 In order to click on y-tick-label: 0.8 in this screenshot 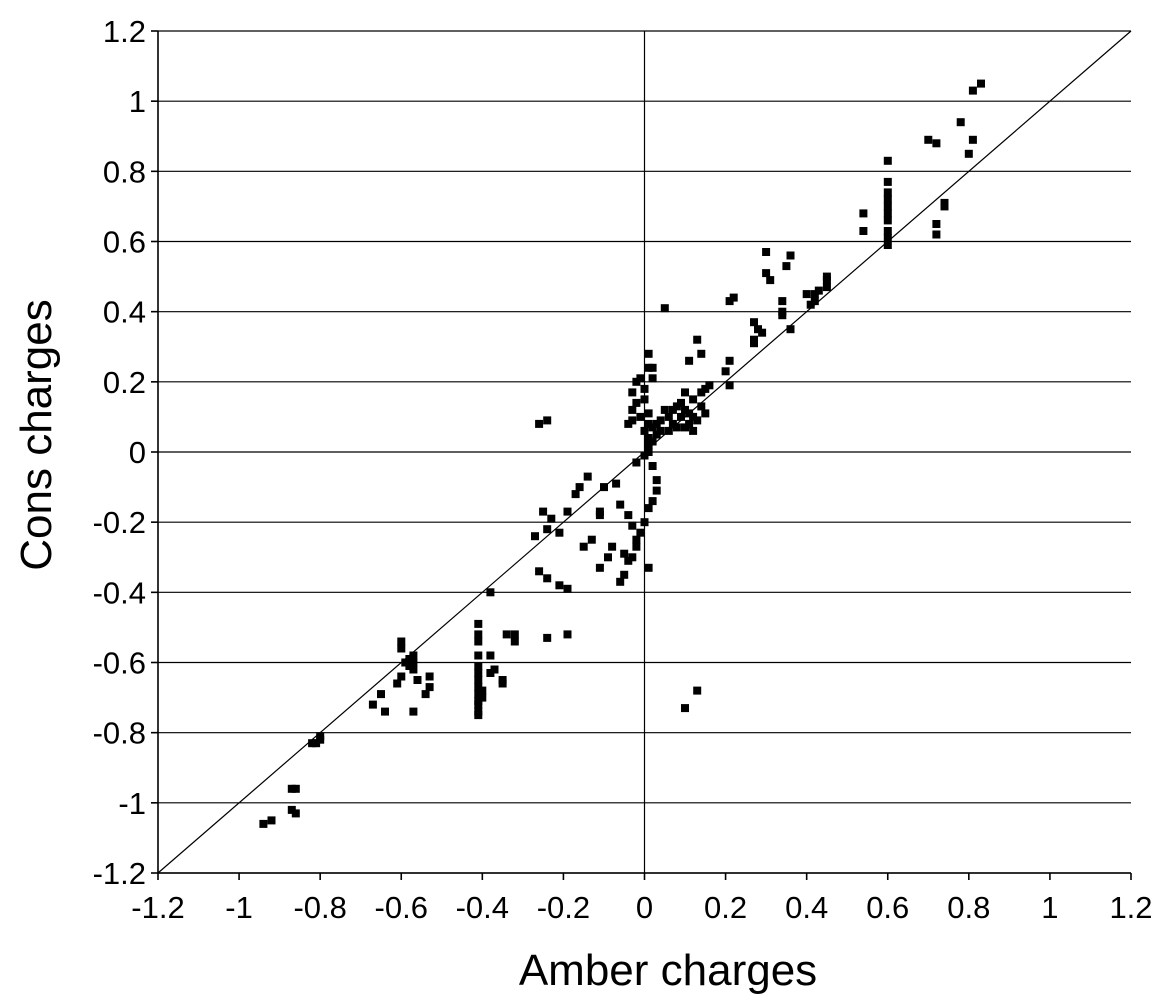, I will do `click(124, 171)`.